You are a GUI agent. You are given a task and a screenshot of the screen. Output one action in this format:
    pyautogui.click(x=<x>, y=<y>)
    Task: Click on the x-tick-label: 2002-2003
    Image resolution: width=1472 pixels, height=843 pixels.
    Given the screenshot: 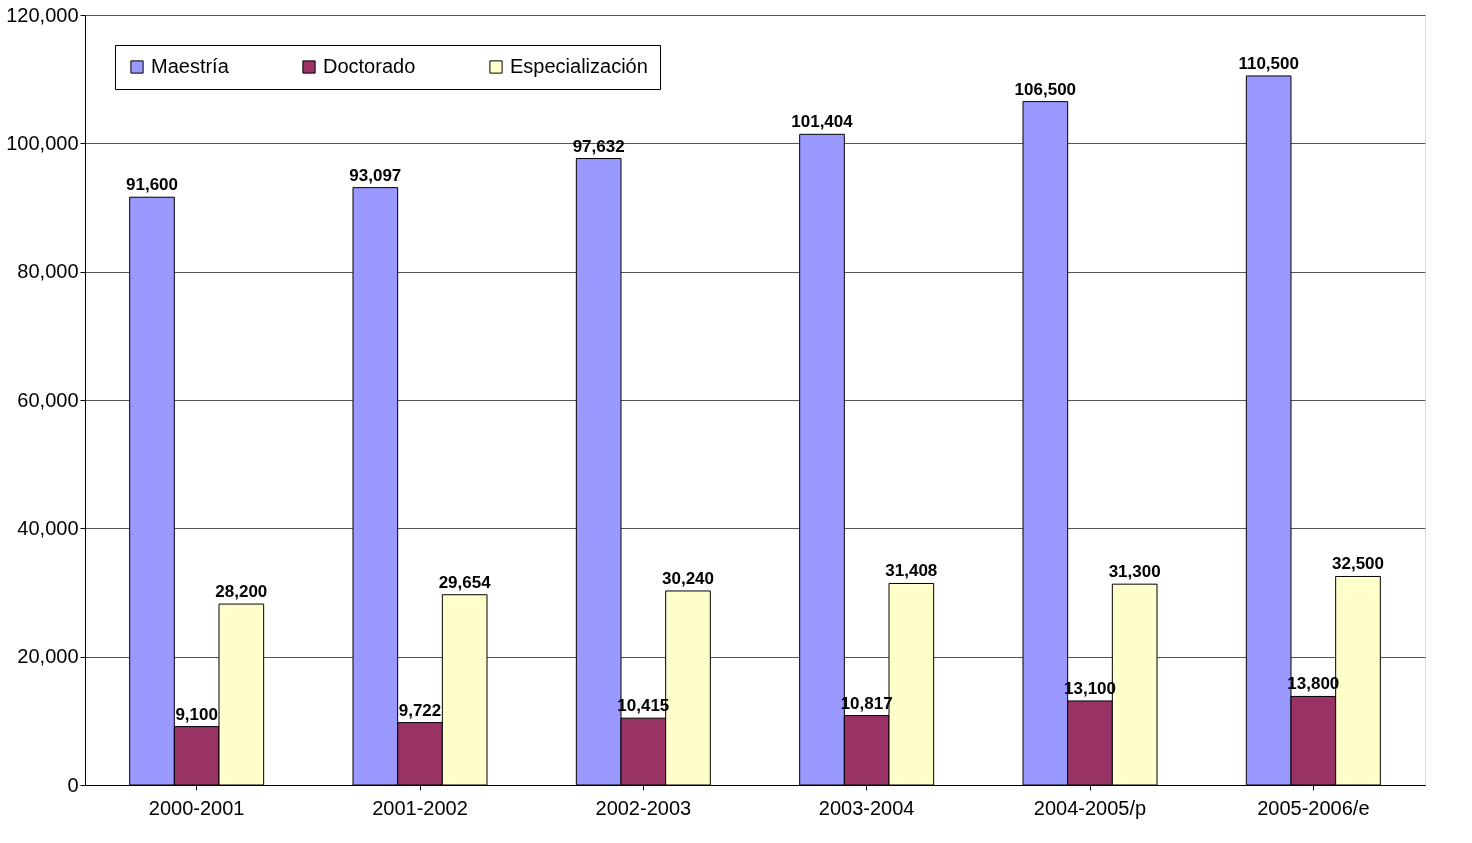 What is the action you would take?
    pyautogui.click(x=643, y=807)
    